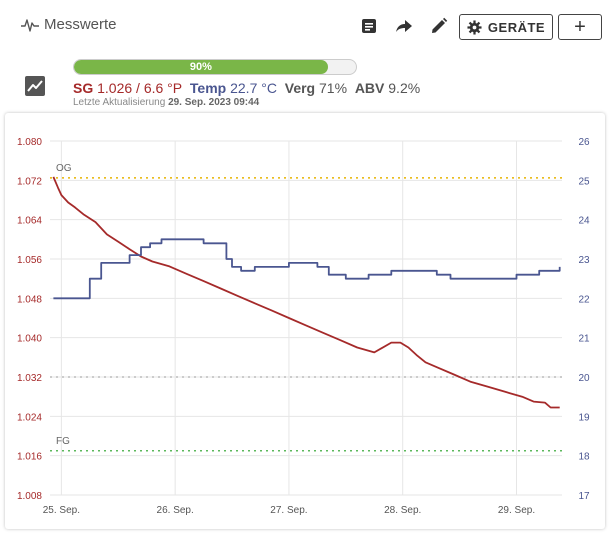 The image size is (612, 534). I want to click on y-right-tick-label: 22, so click(584, 299).